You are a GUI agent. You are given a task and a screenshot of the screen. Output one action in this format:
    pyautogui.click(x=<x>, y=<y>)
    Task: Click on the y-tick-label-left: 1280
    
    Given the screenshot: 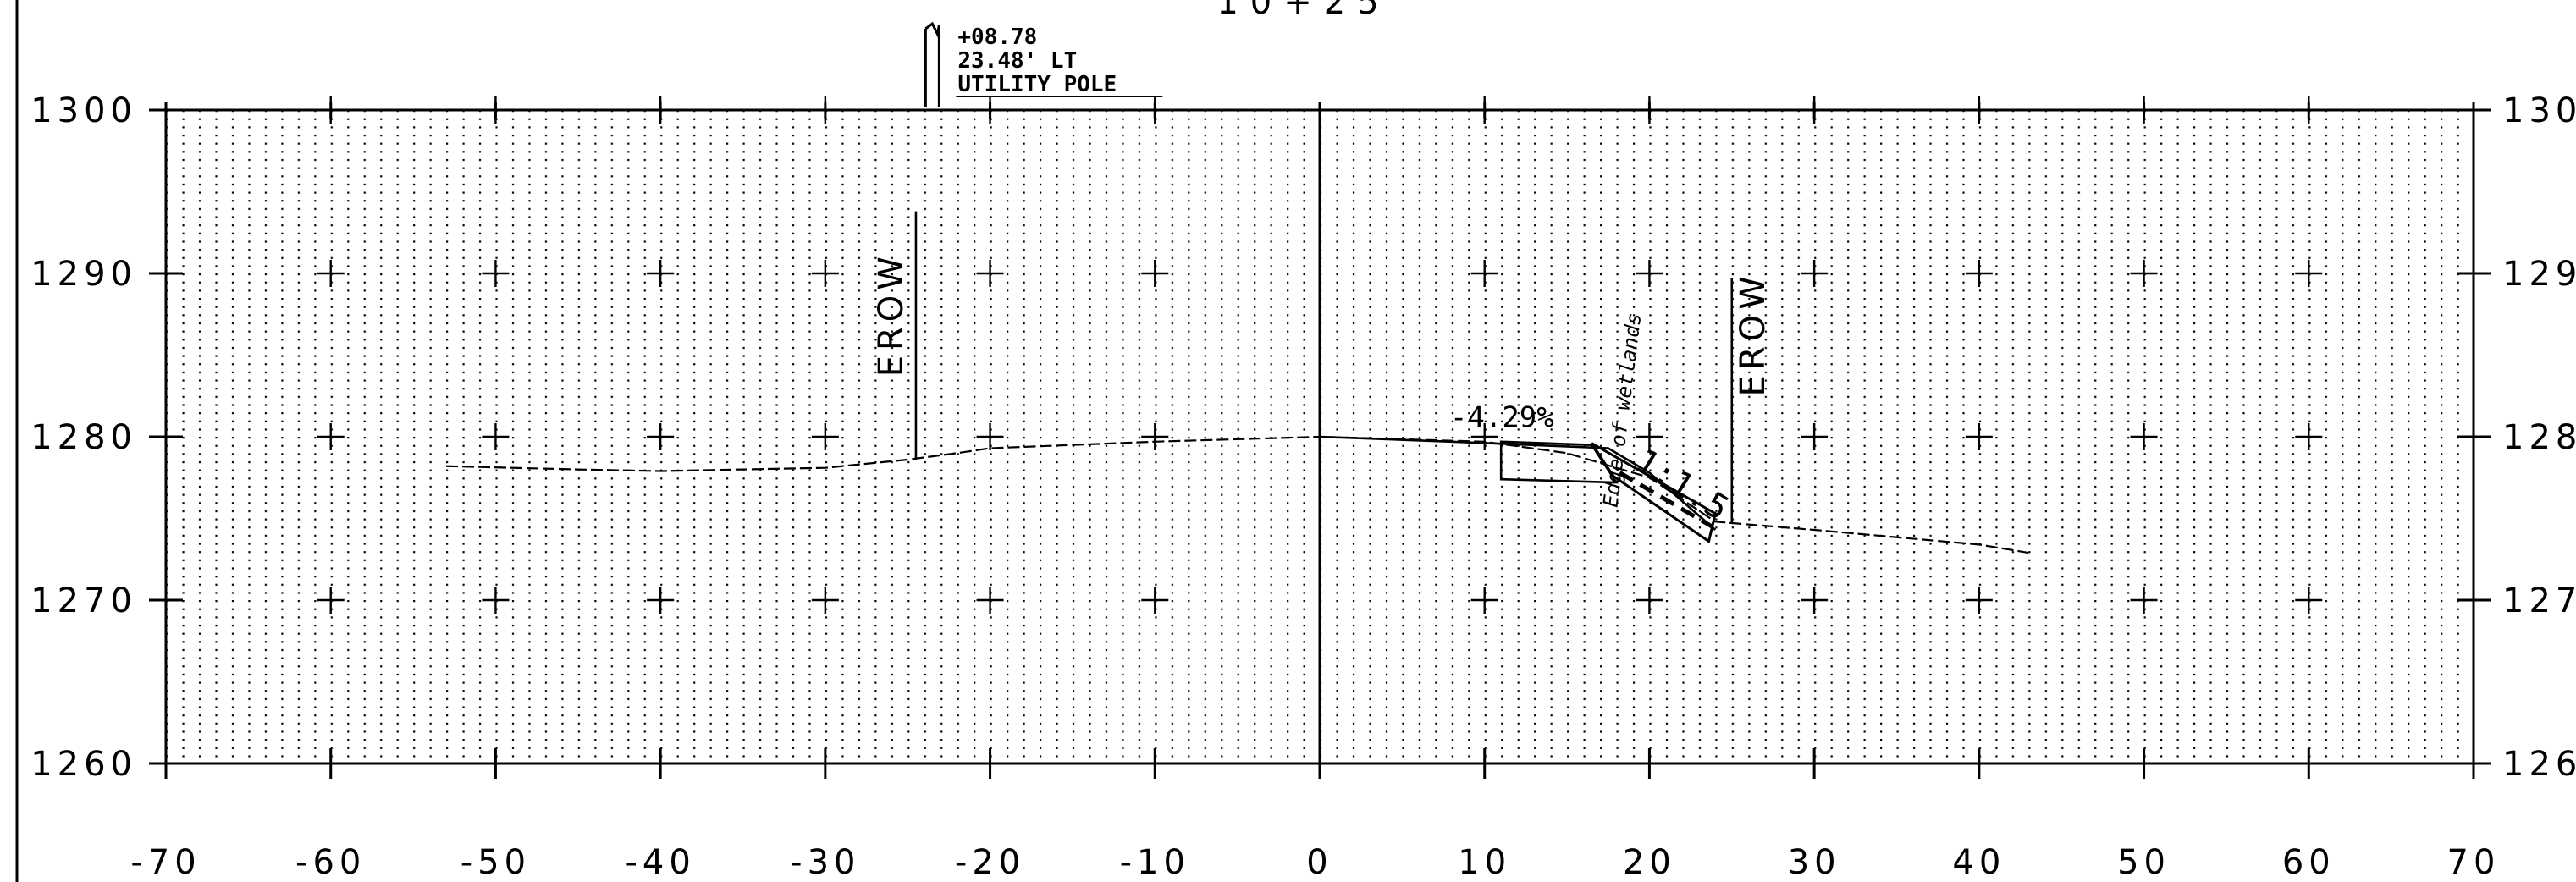 What is the action you would take?
    pyautogui.click(x=84, y=437)
    